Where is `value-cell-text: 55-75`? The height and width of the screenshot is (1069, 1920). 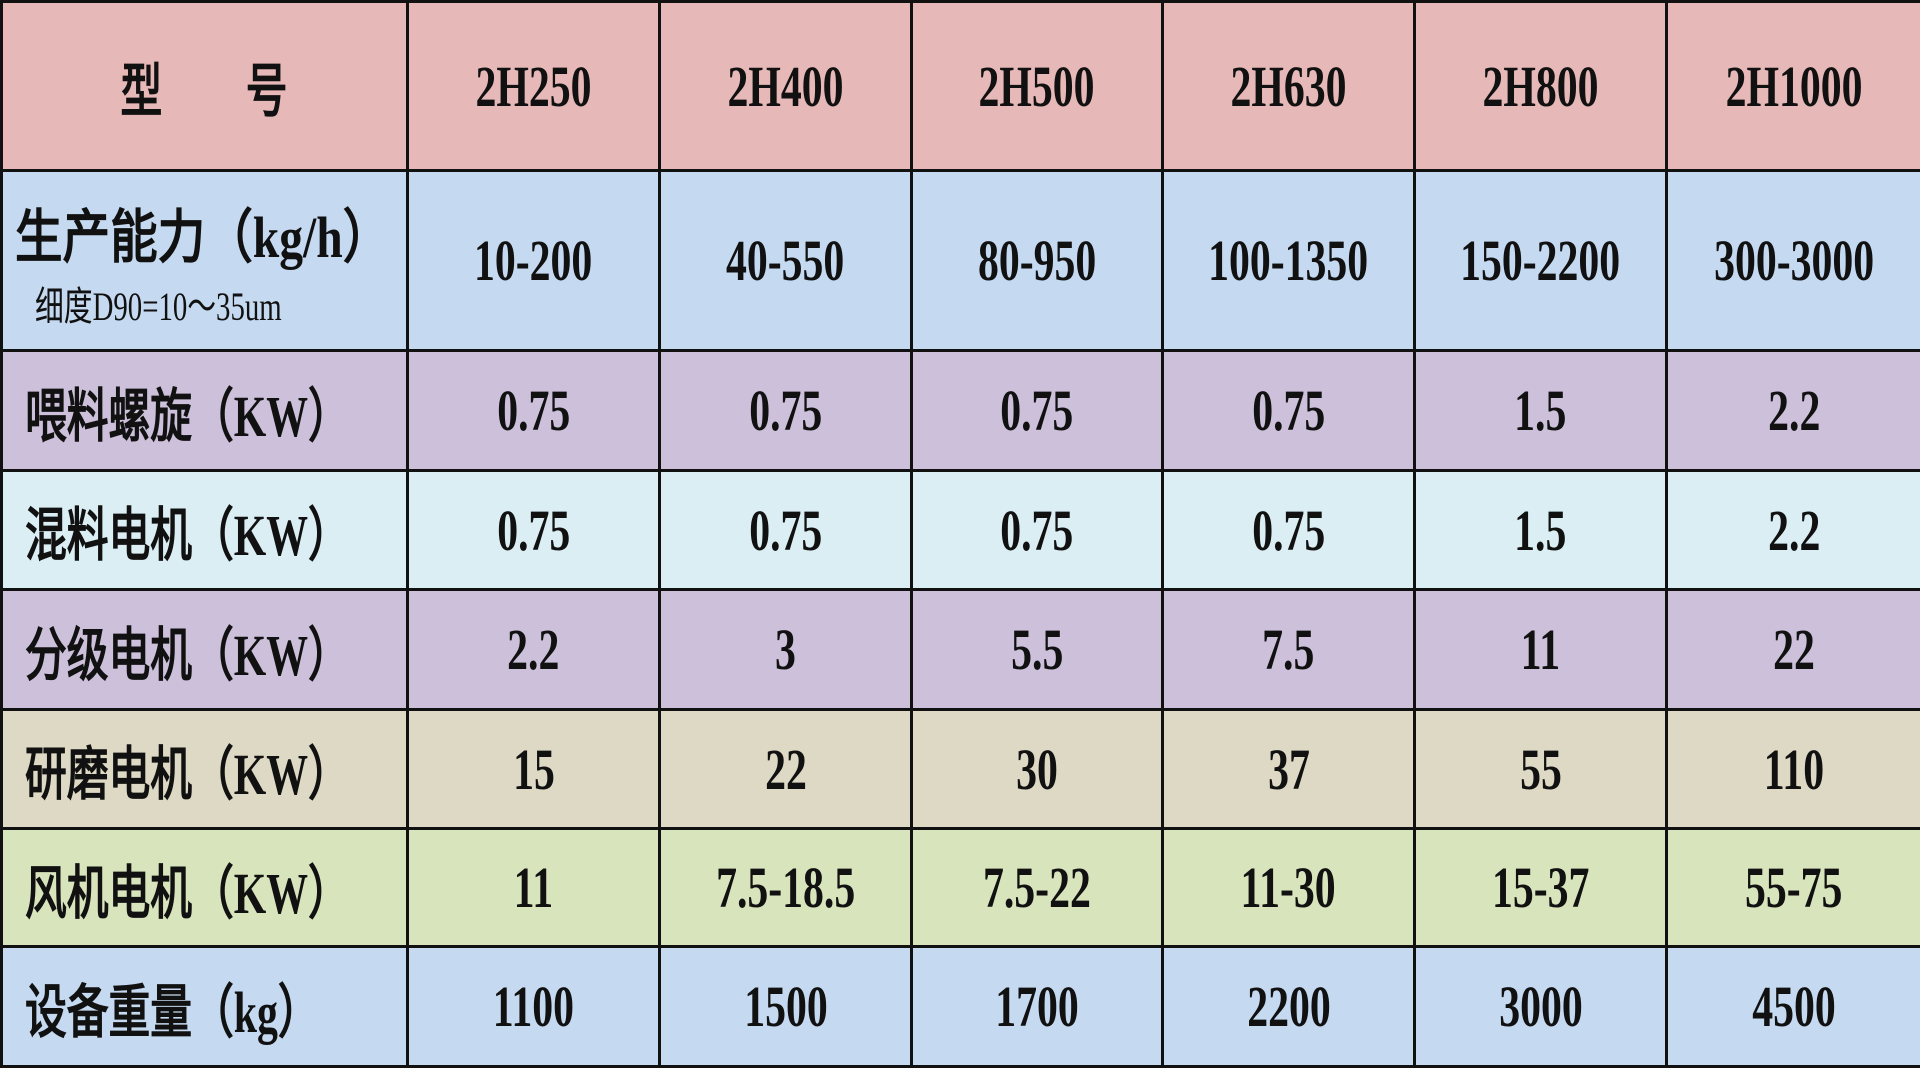 value-cell-text: 55-75 is located at coordinates (1794, 887).